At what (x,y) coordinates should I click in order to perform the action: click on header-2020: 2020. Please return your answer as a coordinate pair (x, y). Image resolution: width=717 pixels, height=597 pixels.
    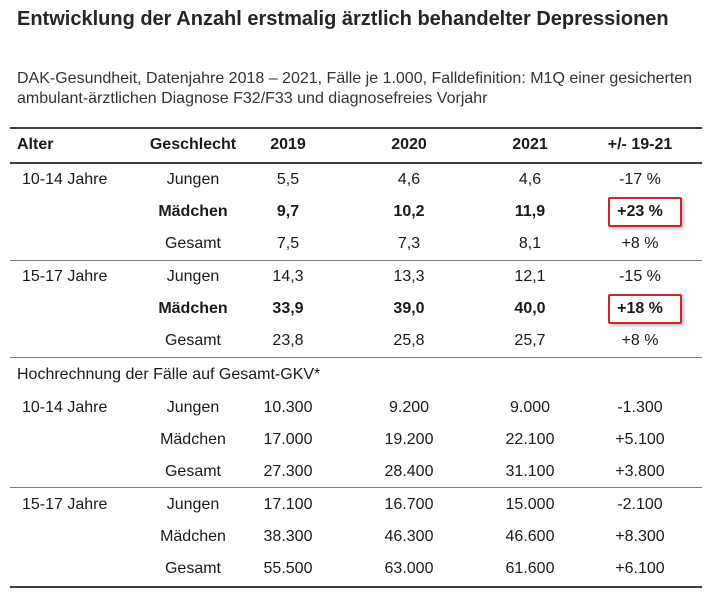
    Looking at the image, I should click on (409, 144).